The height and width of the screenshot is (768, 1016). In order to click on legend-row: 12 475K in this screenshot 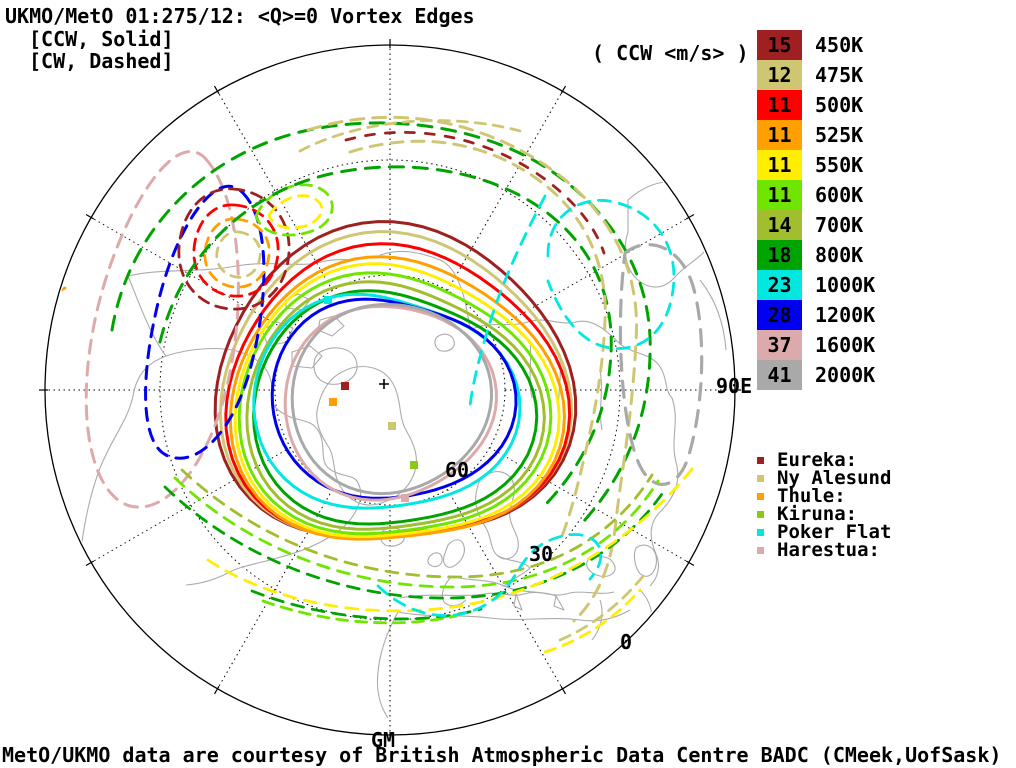, I will do `click(816, 75)`.